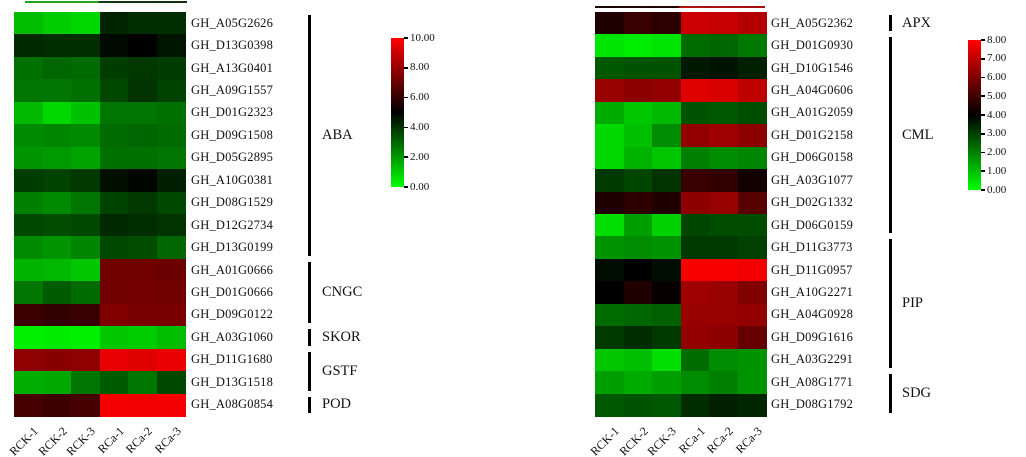 The width and height of the screenshot is (1026, 457). Describe the element at coordinates (232, 247) in the screenshot. I see `gene-label: GH_D13G0199` at that location.